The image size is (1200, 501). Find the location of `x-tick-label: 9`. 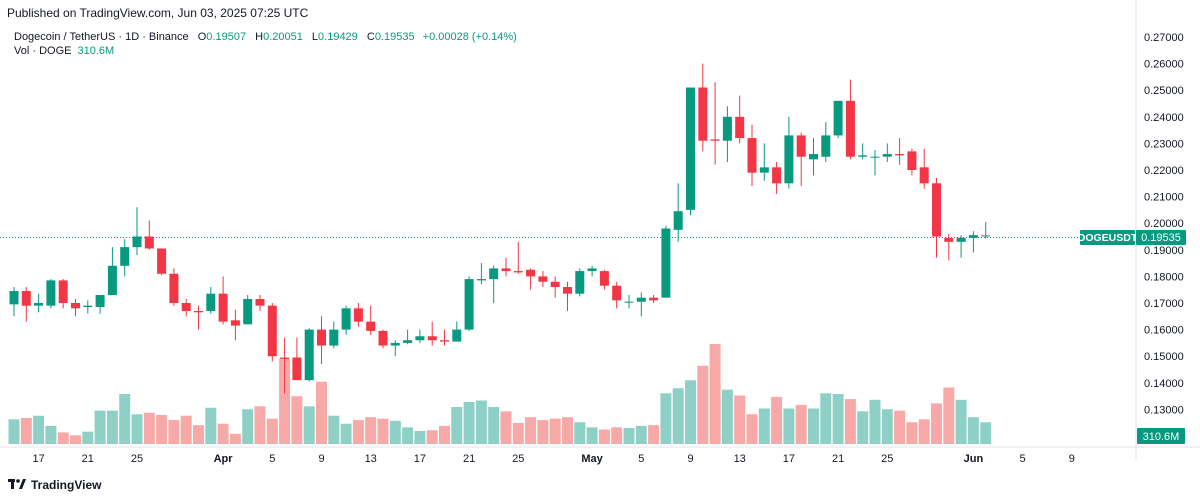

x-tick-label: 9 is located at coordinates (321, 459).